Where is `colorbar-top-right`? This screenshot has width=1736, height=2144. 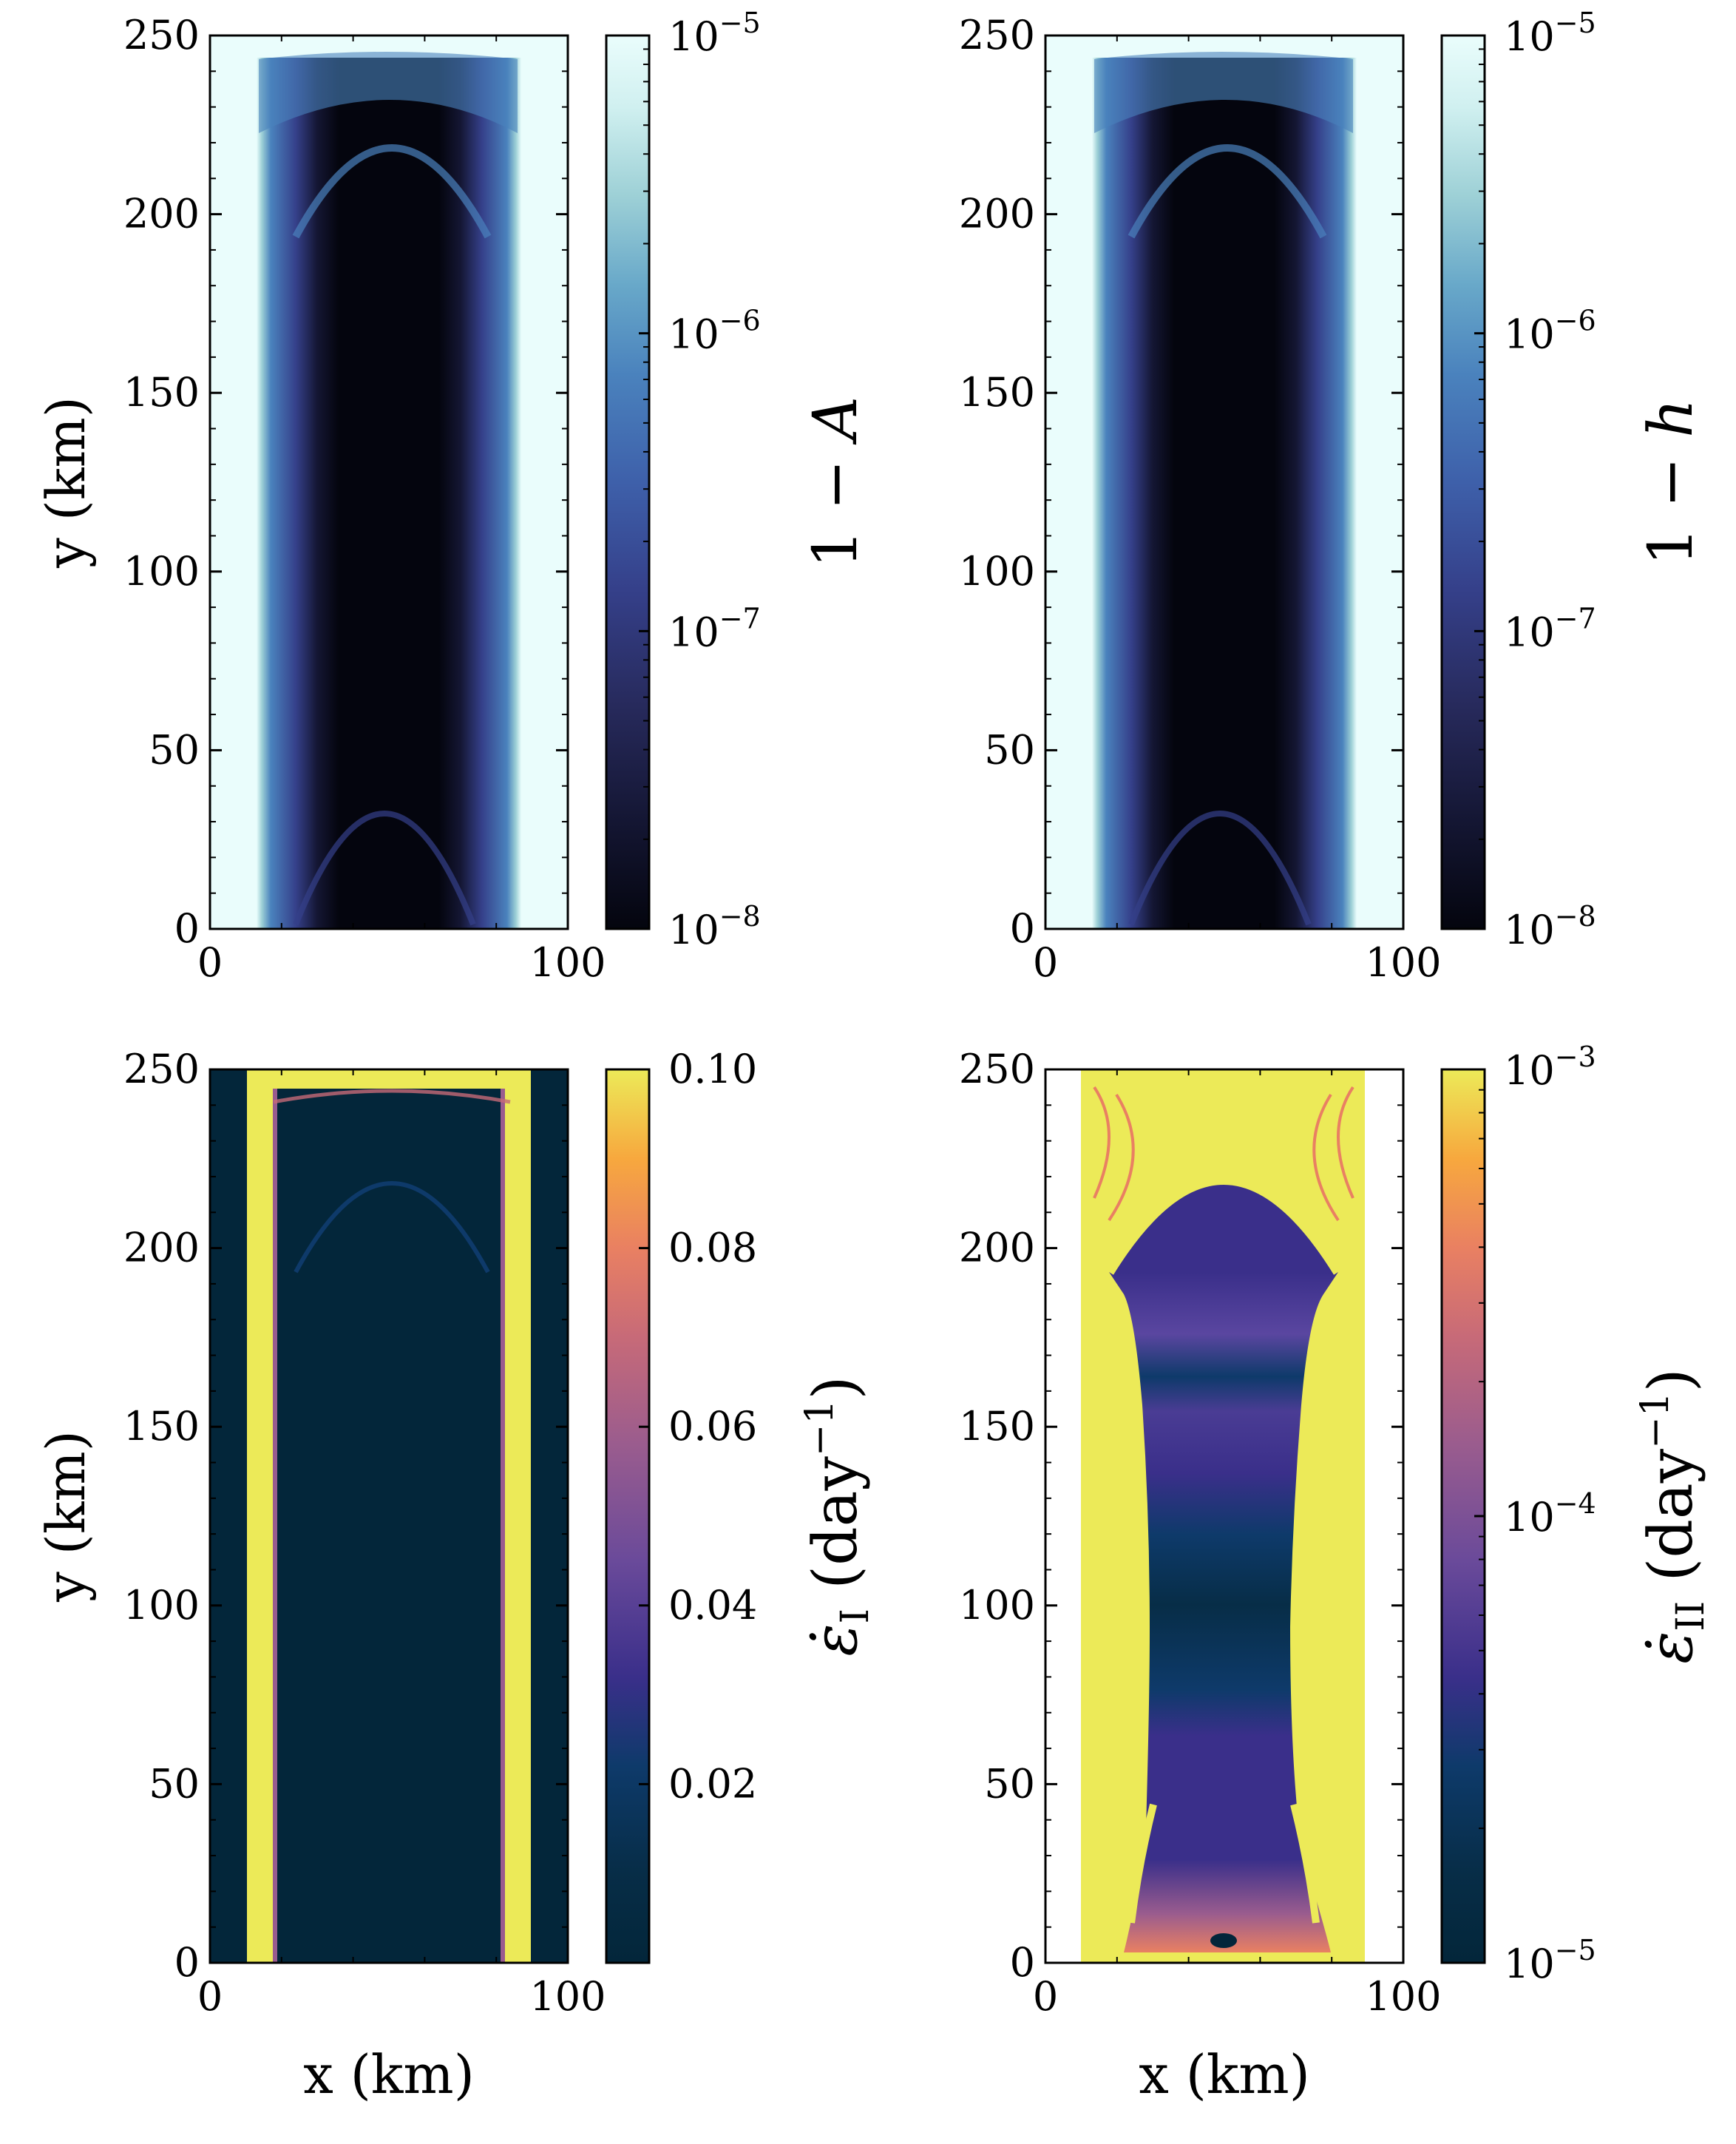
colorbar-top-right is located at coordinates (1463, 482).